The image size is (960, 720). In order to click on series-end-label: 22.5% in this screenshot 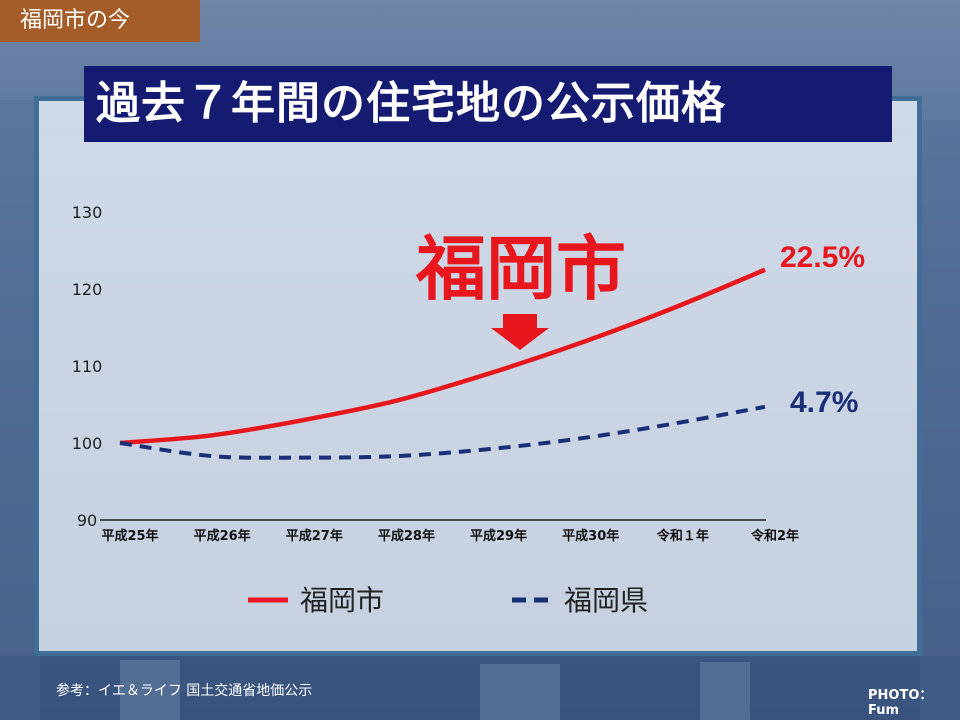, I will do `click(822, 257)`.